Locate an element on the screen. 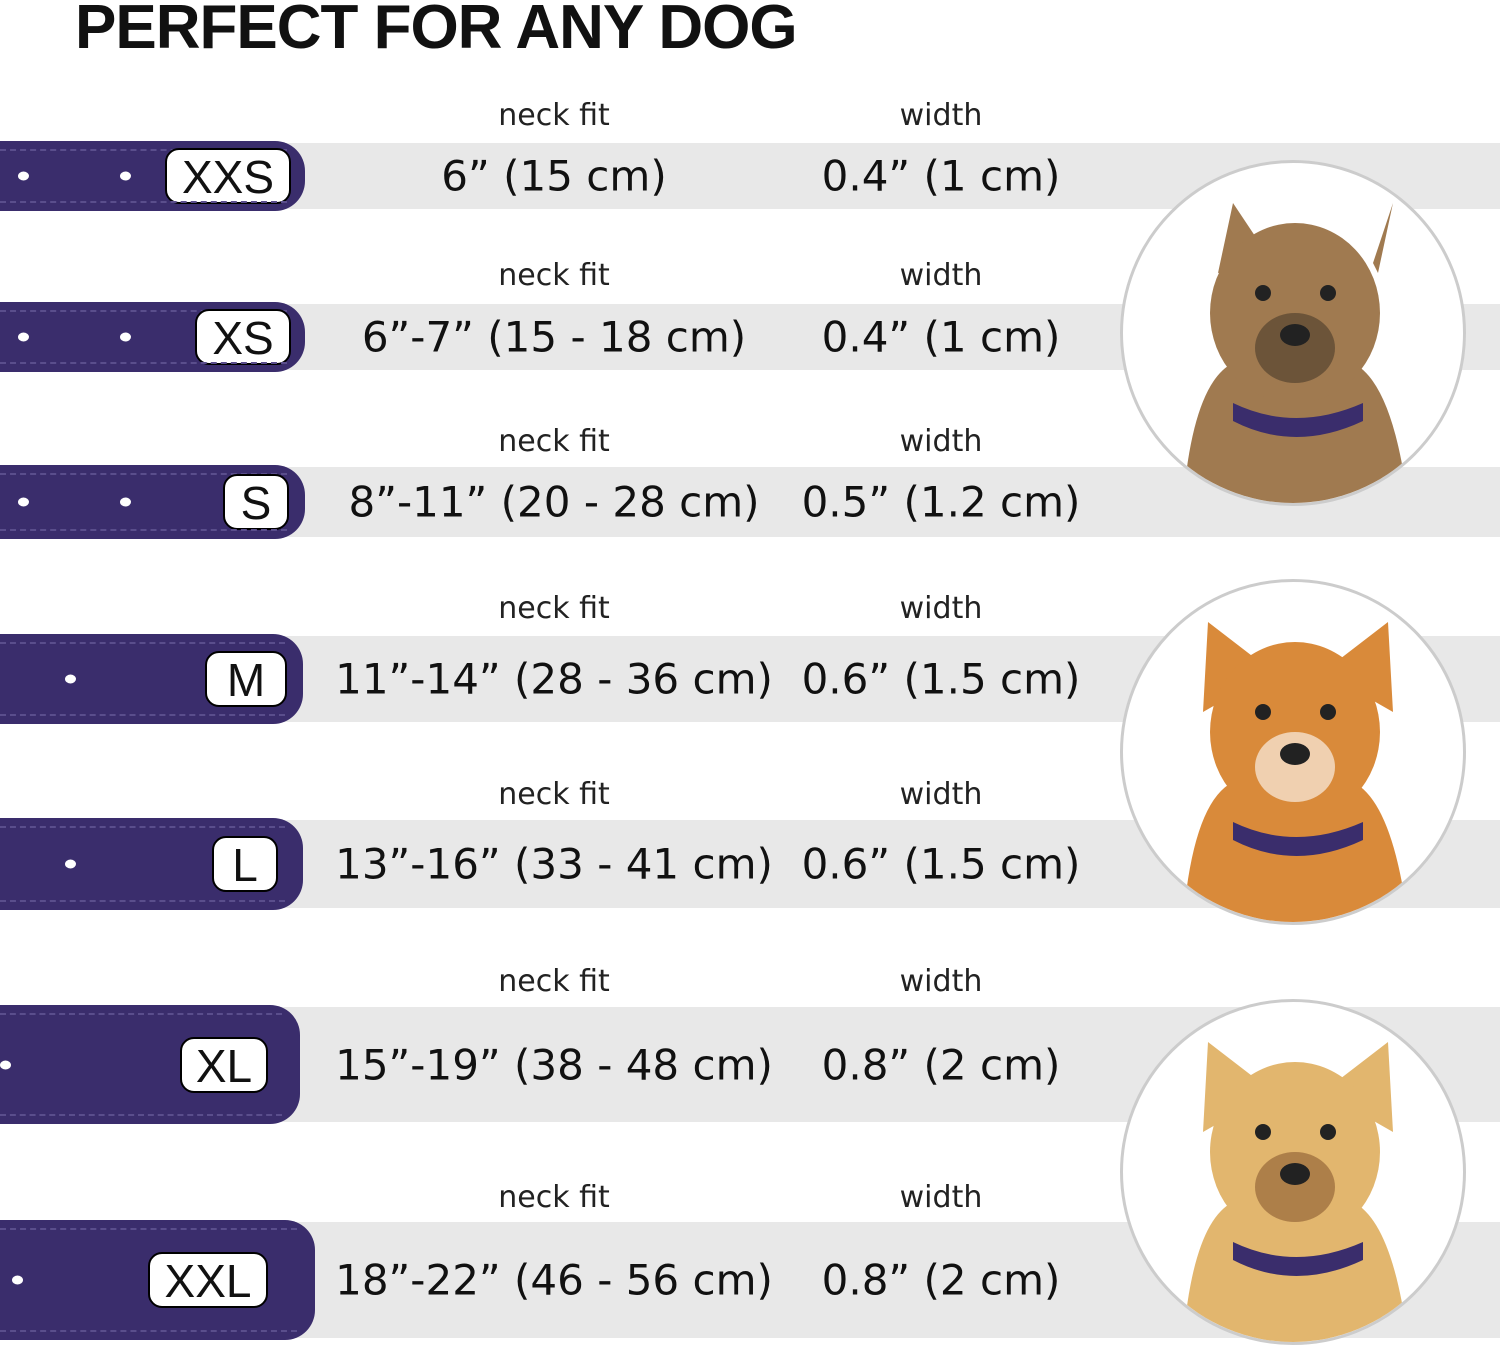 The height and width of the screenshot is (1351, 1500). size-tag: XS is located at coordinates (243, 337).